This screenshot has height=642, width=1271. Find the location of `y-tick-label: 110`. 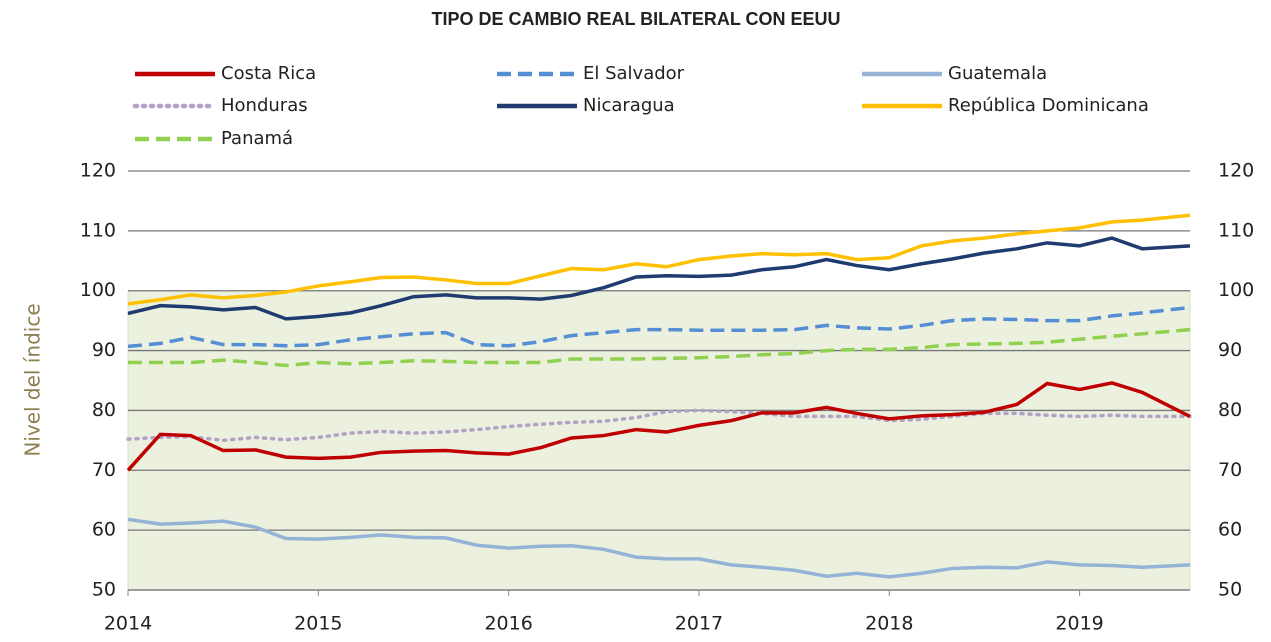

y-tick-label: 110 is located at coordinates (98, 230).